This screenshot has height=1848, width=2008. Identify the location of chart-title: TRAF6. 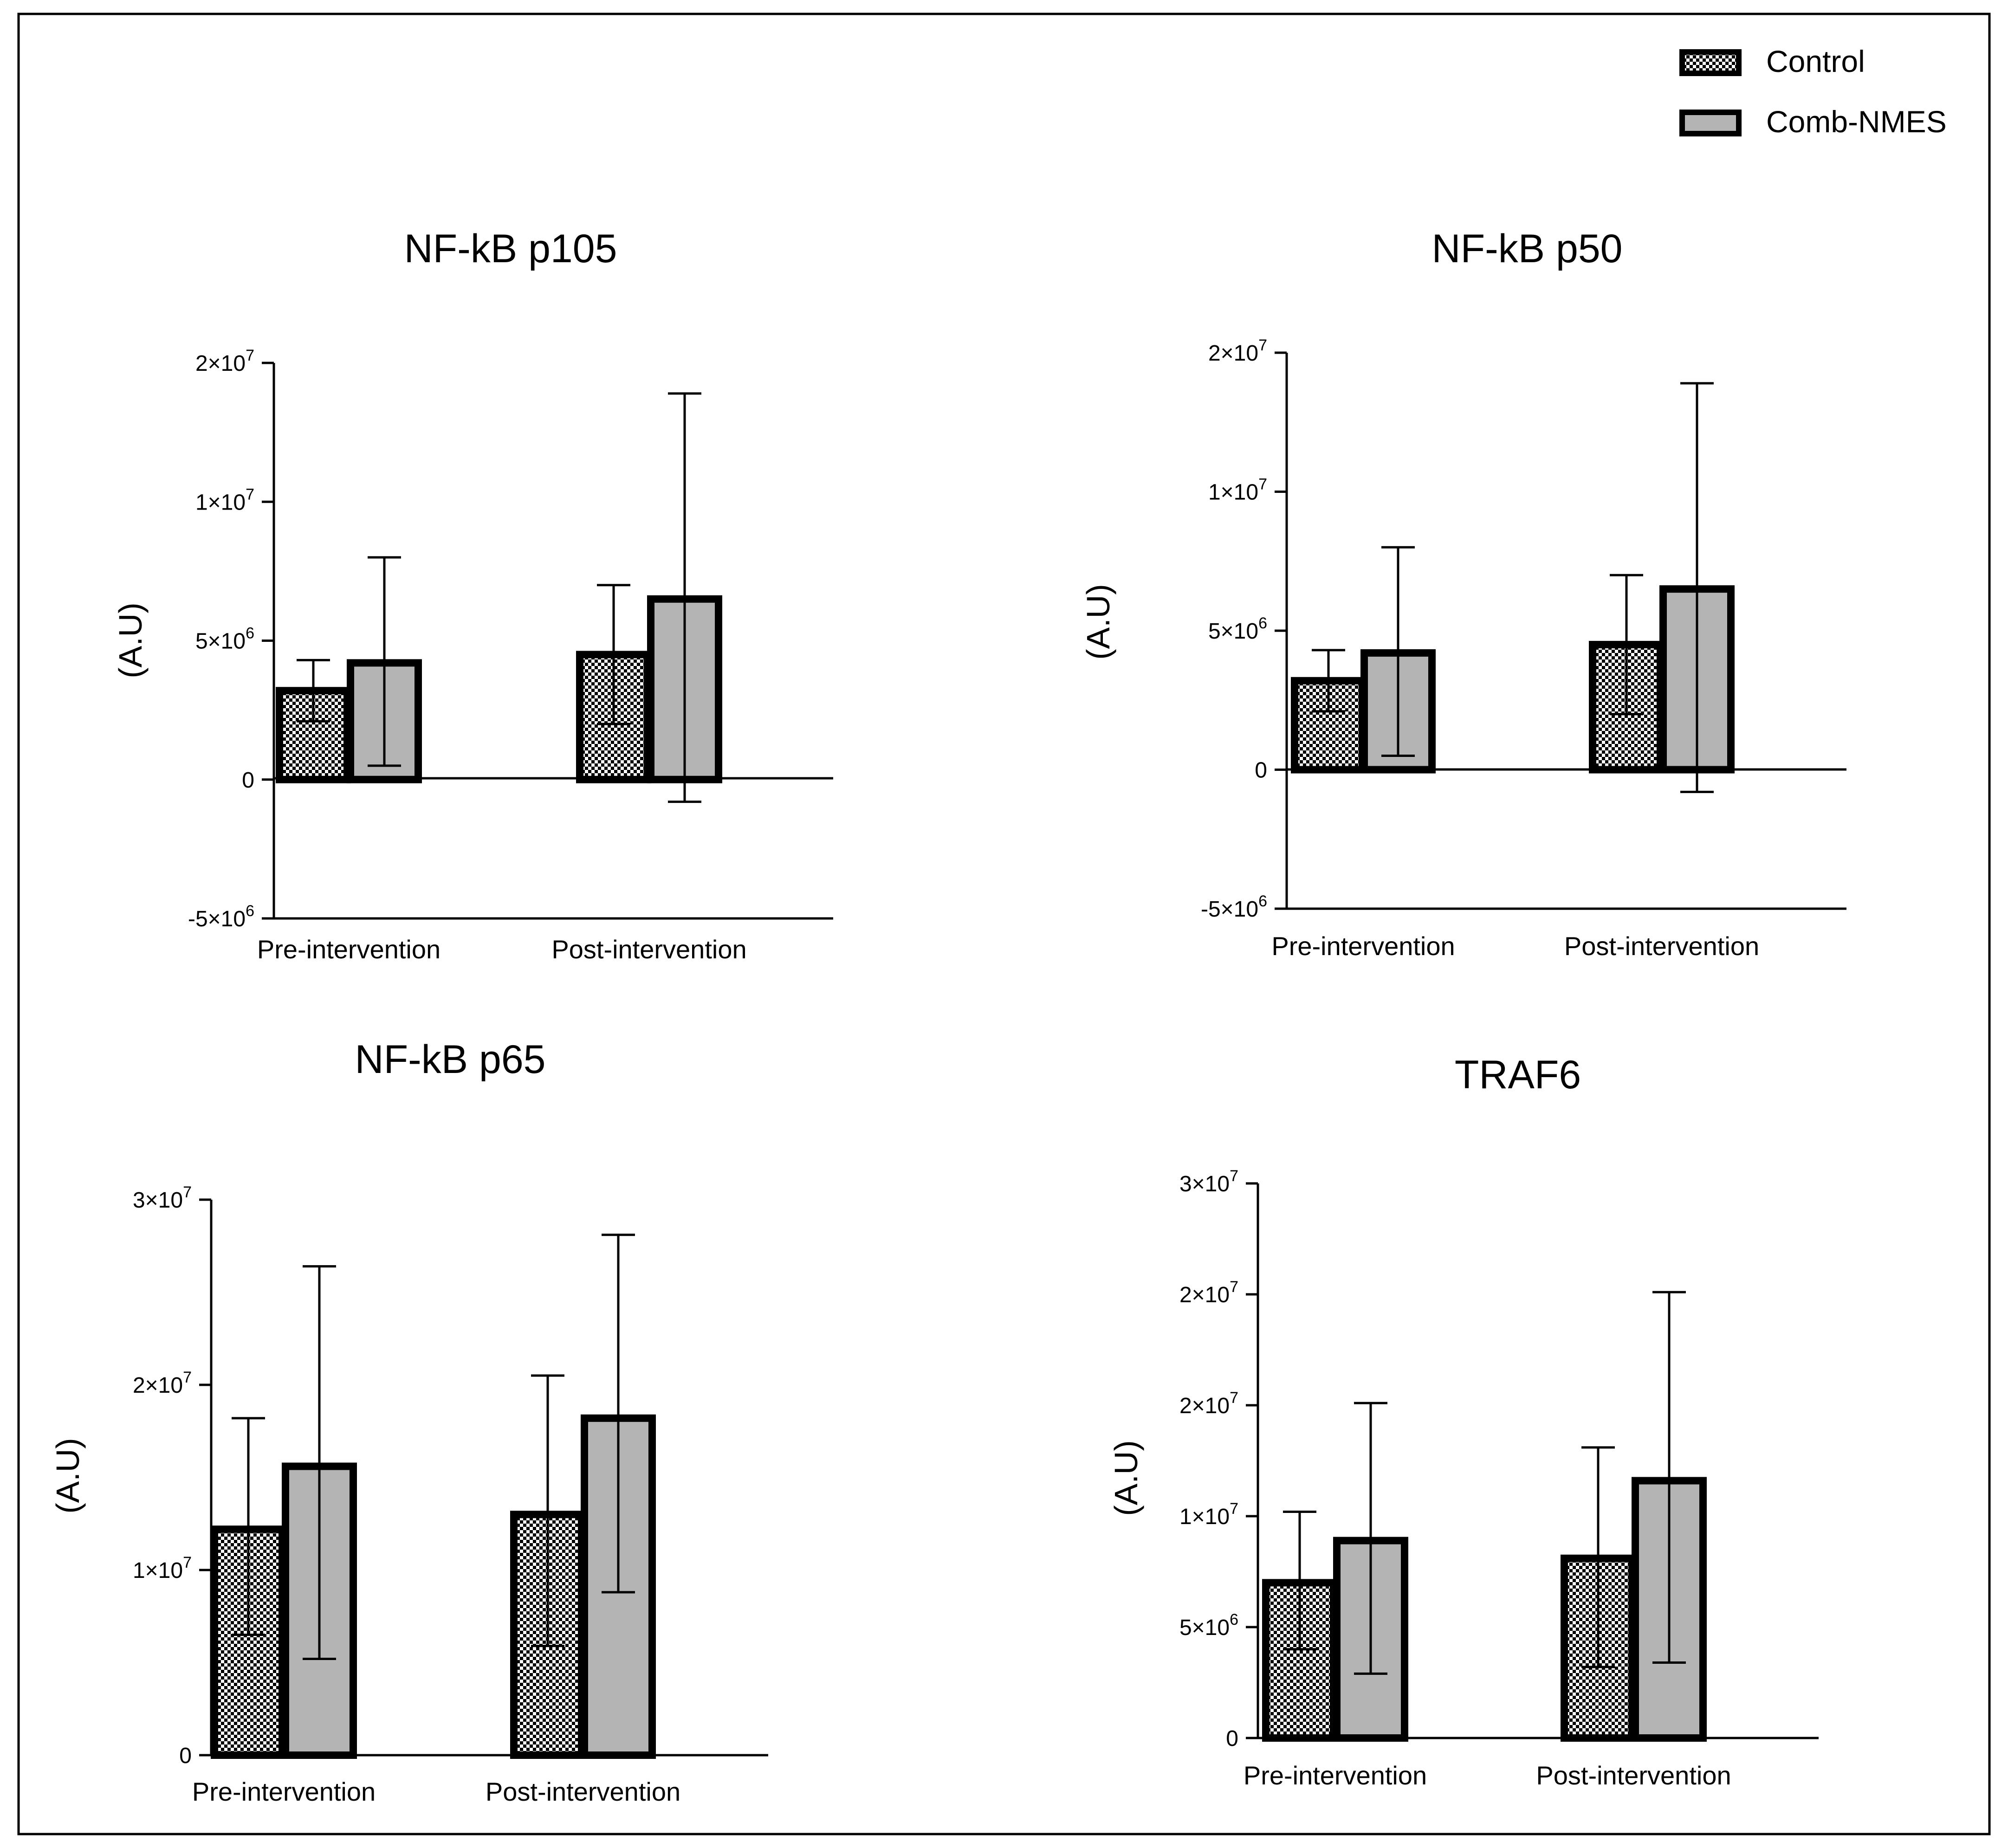
(1518, 1075).